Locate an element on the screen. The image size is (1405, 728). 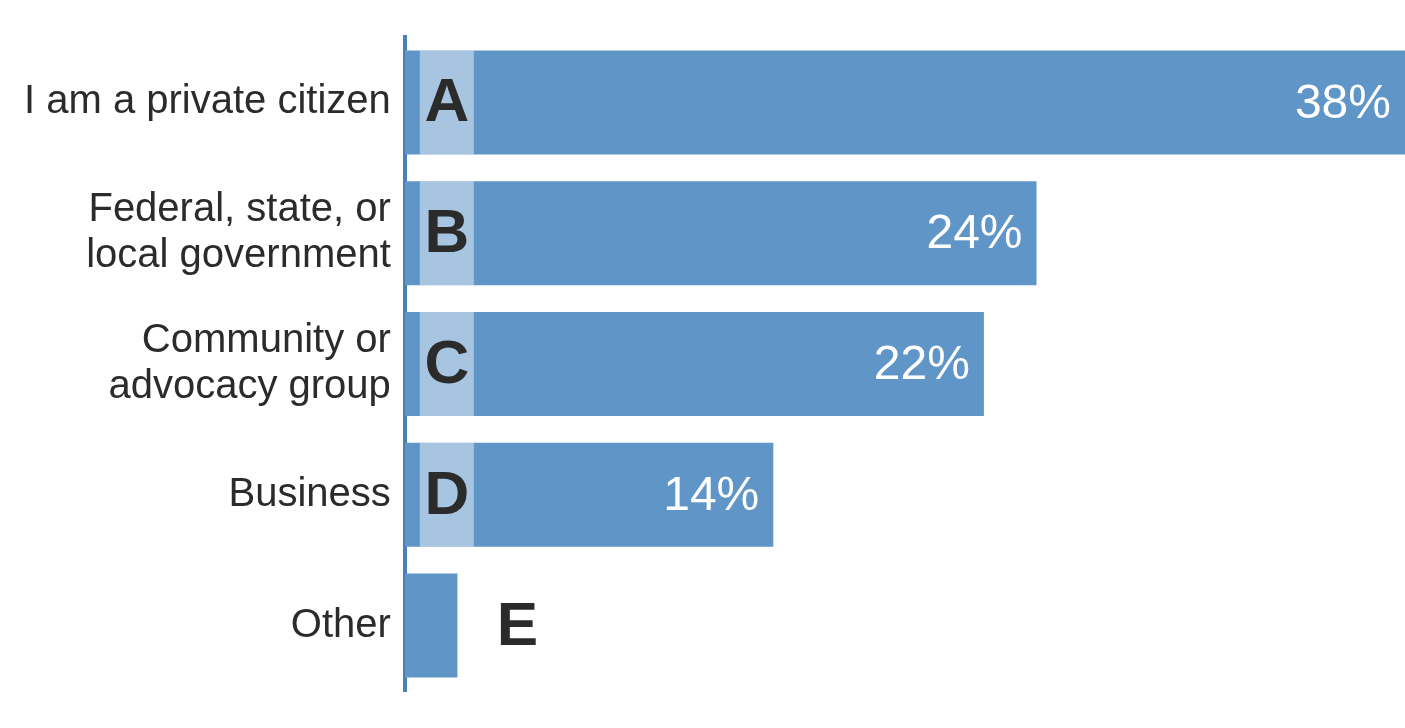
annotation: A is located at coordinates (447, 100).